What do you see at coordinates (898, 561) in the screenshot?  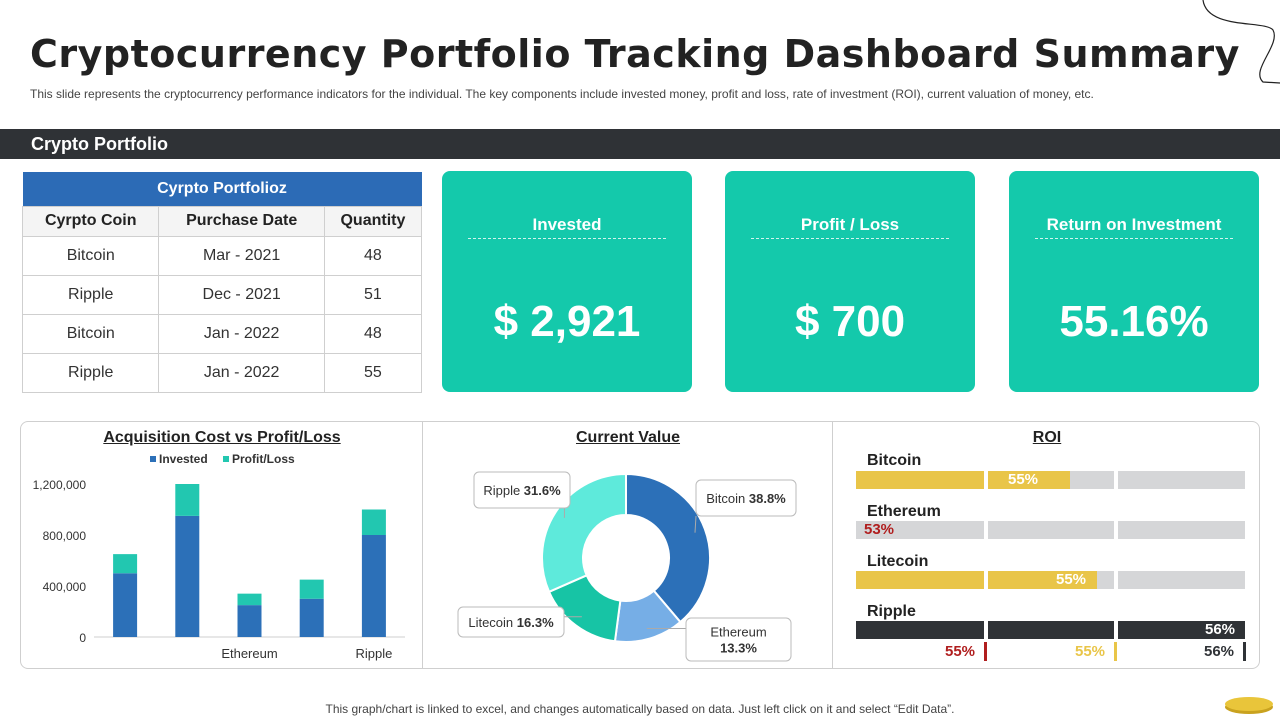 I see `roi-name-litecoin: Litecoin` at bounding box center [898, 561].